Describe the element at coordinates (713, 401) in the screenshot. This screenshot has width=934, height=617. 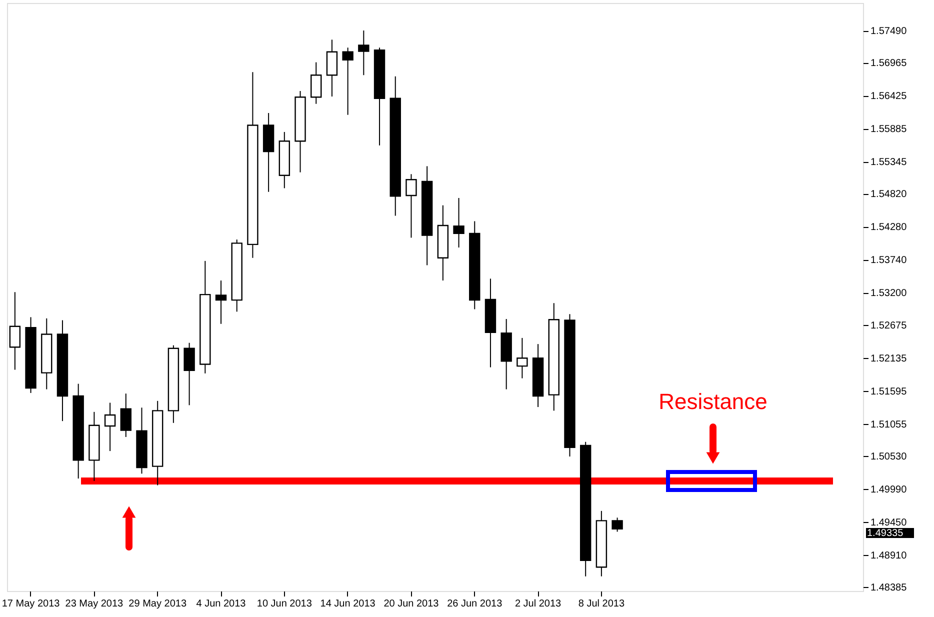
I see `ref-line-label: Resistance` at that location.